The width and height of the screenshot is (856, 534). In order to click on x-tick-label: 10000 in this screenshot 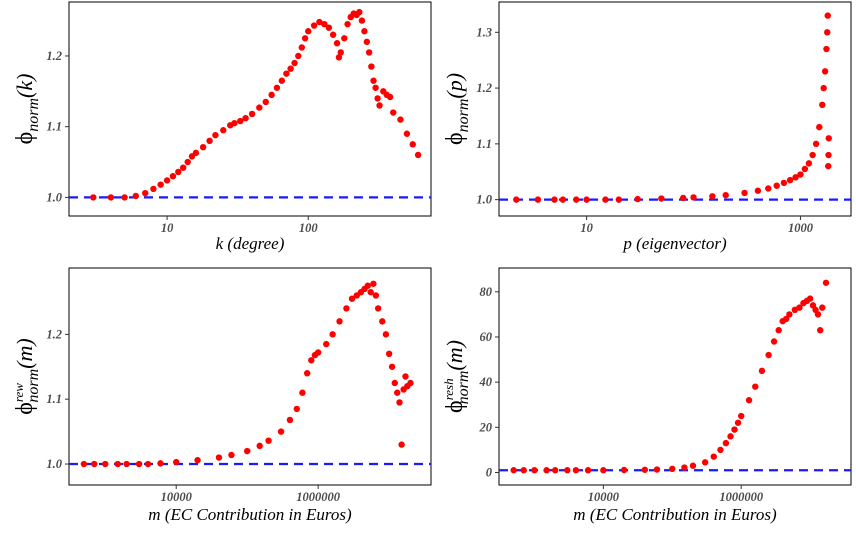, I will do `click(604, 497)`.